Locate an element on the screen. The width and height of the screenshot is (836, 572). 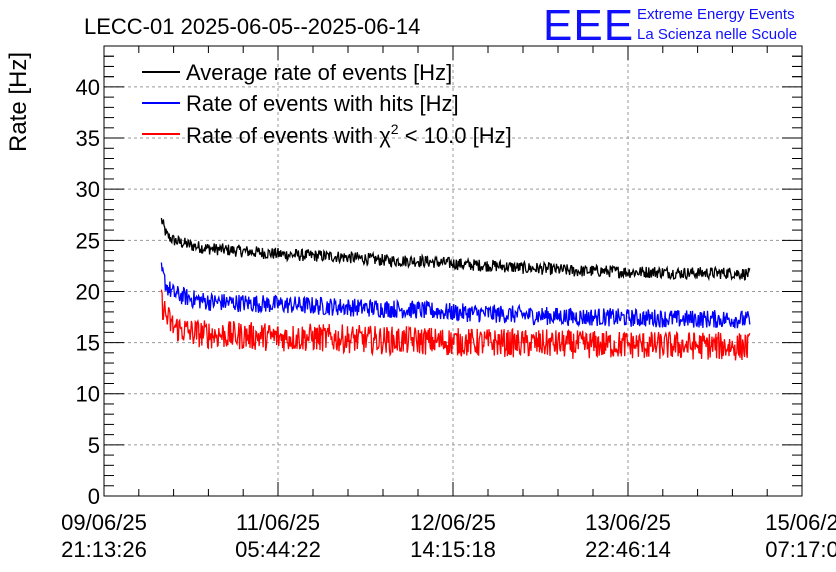
eee-logo-line1: Extreme Energy Events is located at coordinates (716, 14).